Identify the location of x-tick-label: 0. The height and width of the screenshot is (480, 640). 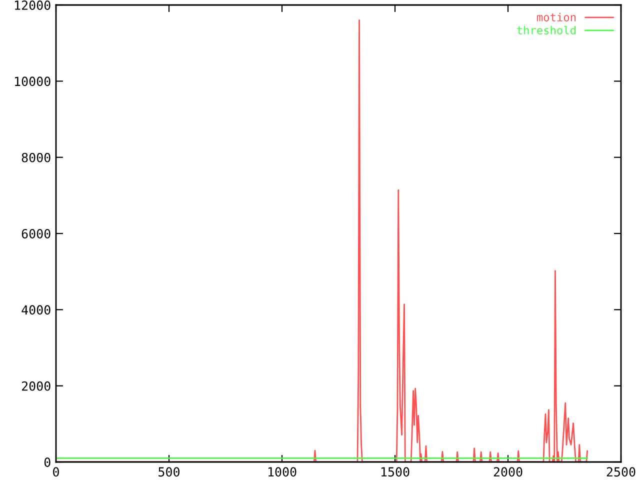
(56, 472).